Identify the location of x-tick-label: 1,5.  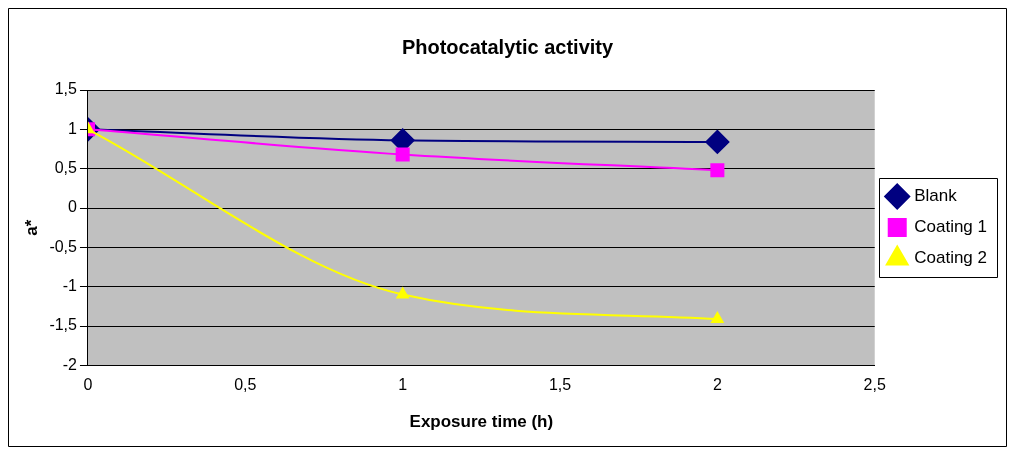
(560, 385).